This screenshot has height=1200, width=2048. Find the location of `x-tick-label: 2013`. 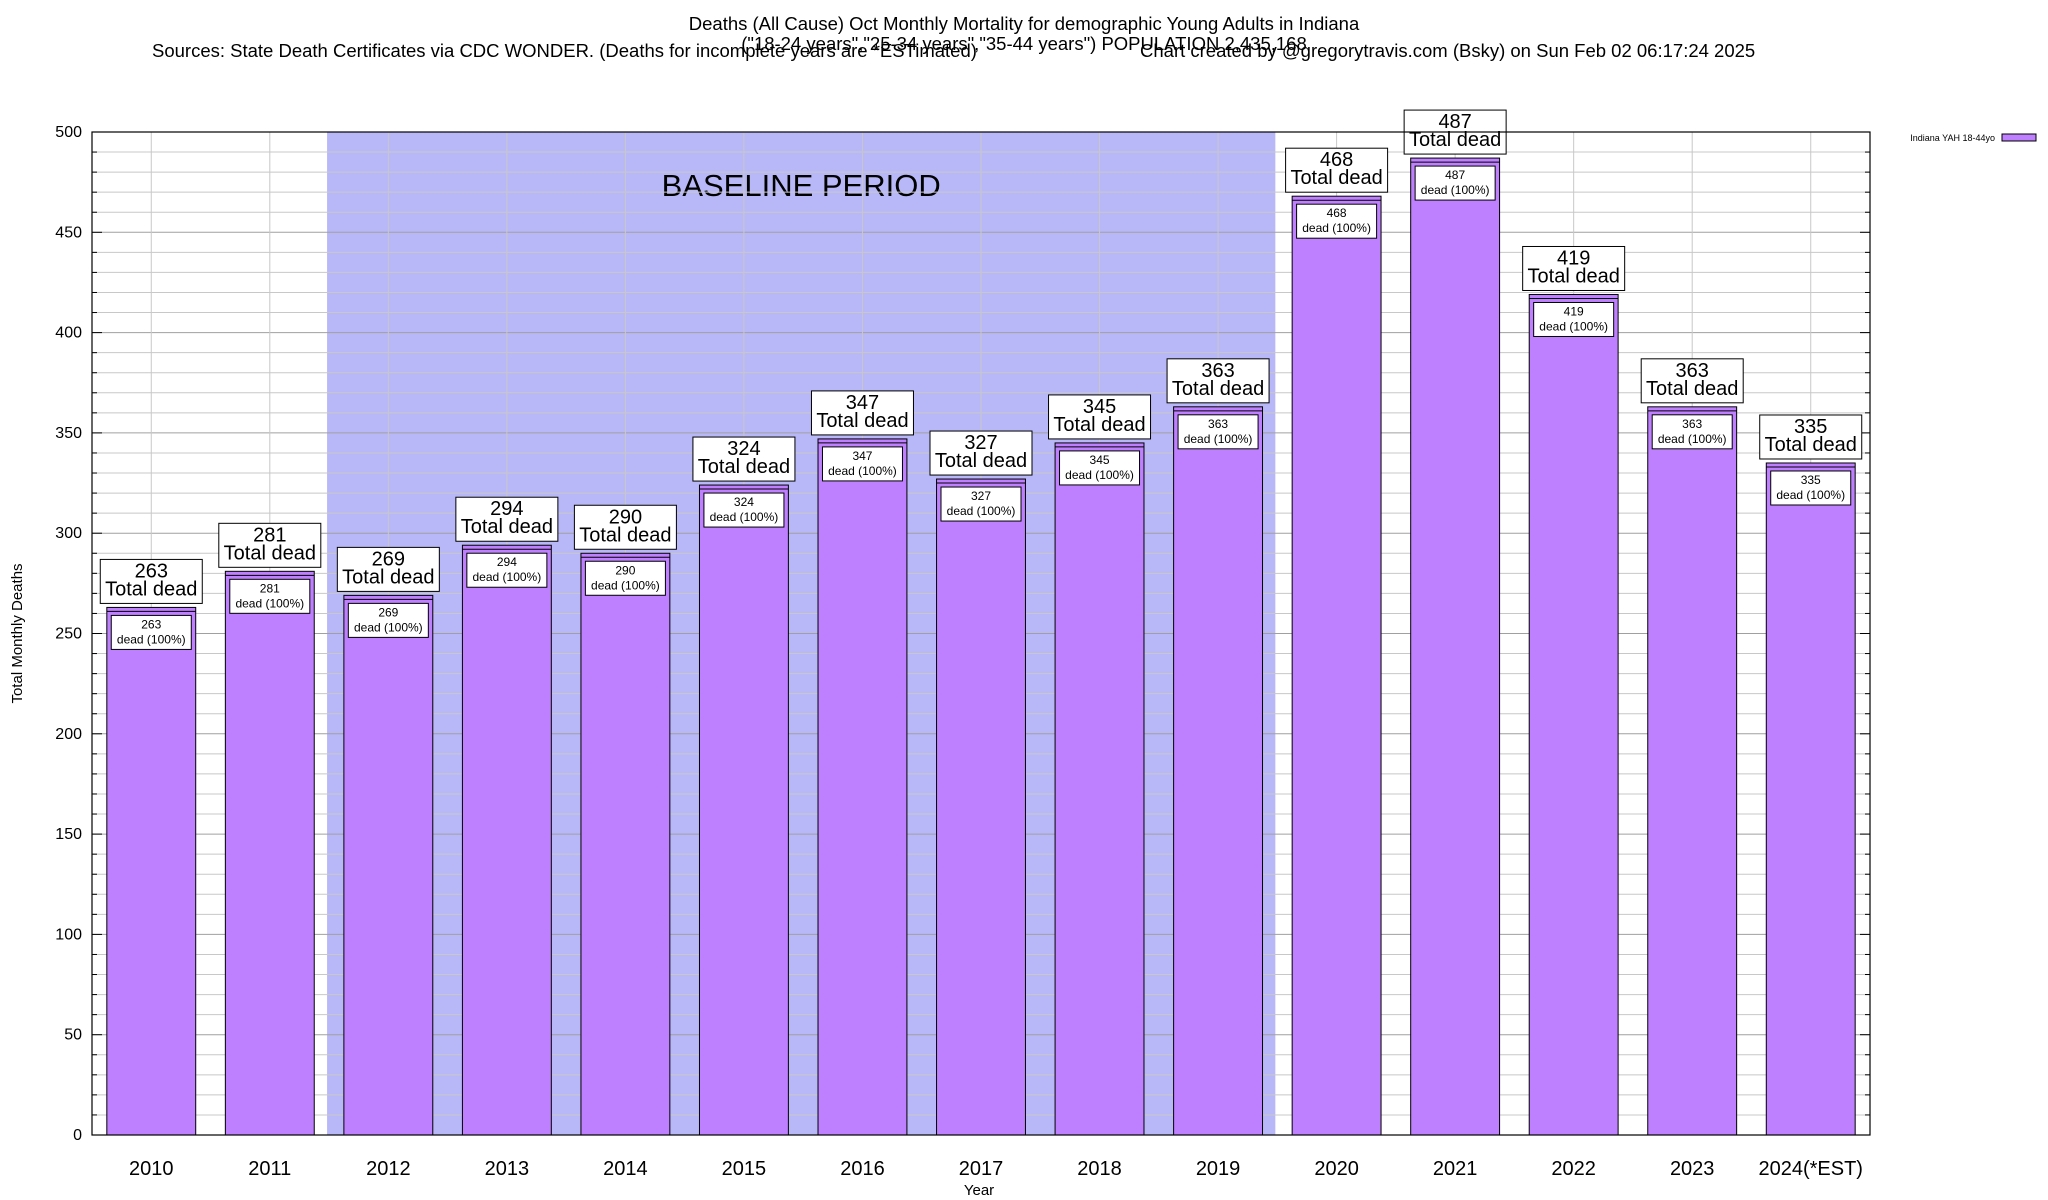

x-tick-label: 2013 is located at coordinates (507, 1169).